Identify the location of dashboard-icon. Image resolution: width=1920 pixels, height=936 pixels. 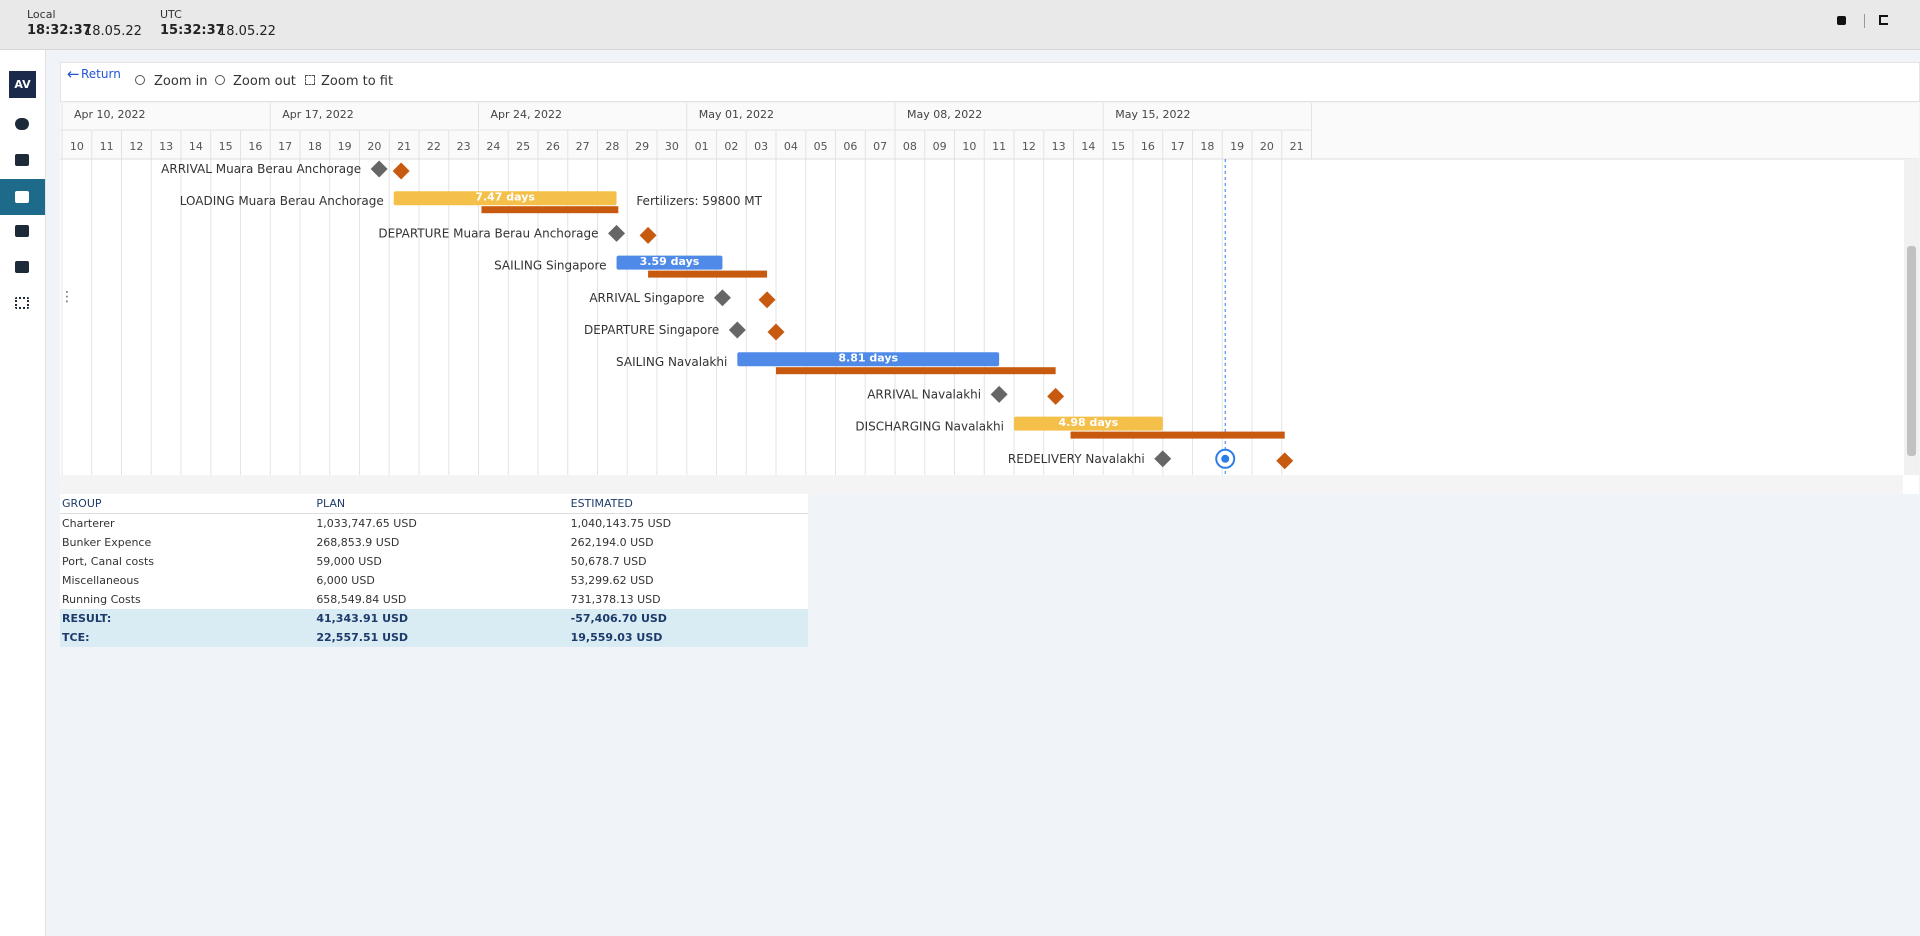
(22, 160).